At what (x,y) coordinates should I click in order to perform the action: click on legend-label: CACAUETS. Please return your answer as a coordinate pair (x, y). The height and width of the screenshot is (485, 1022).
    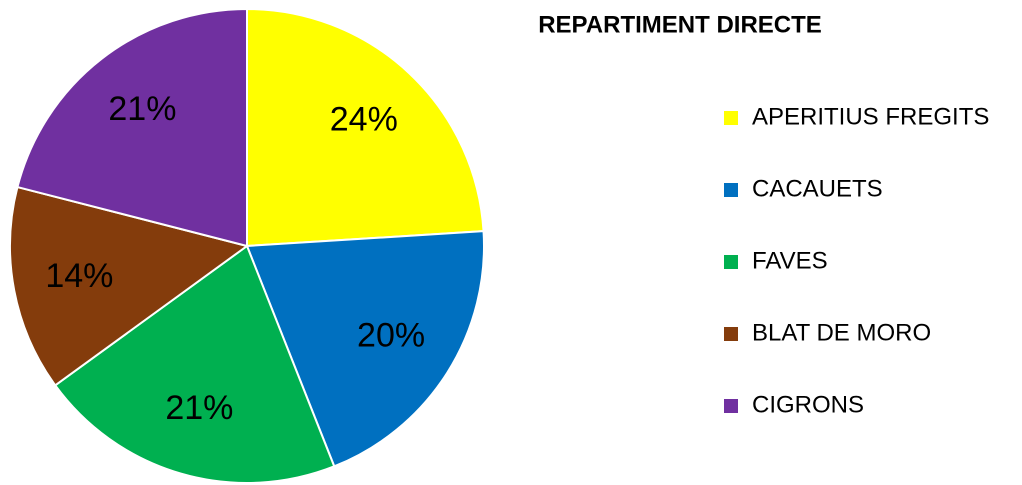
    Looking at the image, I should click on (817, 188).